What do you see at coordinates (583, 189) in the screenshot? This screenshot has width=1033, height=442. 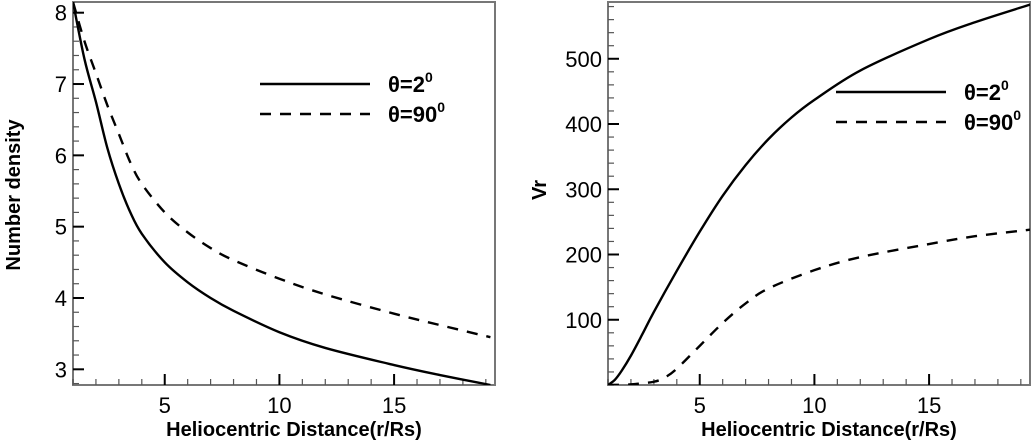 I see `y-tick-label: 300` at bounding box center [583, 189].